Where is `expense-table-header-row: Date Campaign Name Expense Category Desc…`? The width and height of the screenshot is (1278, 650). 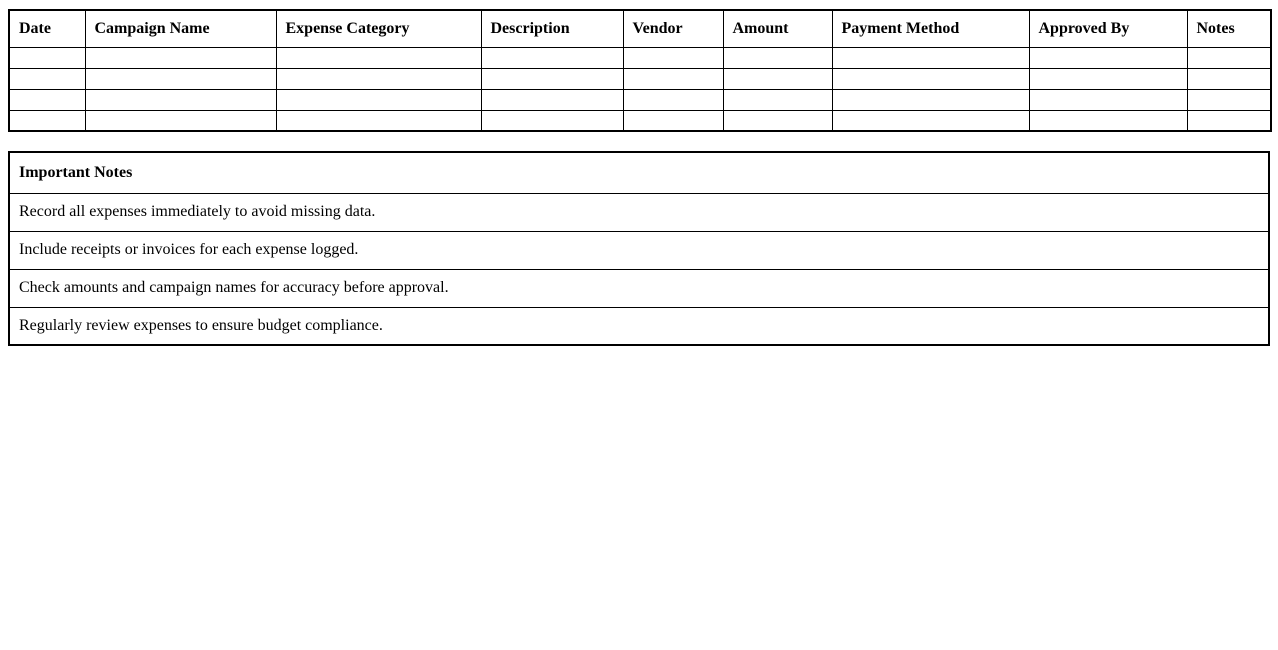 expense-table-header-row: Date Campaign Name Expense Category Desc… is located at coordinates (640, 28).